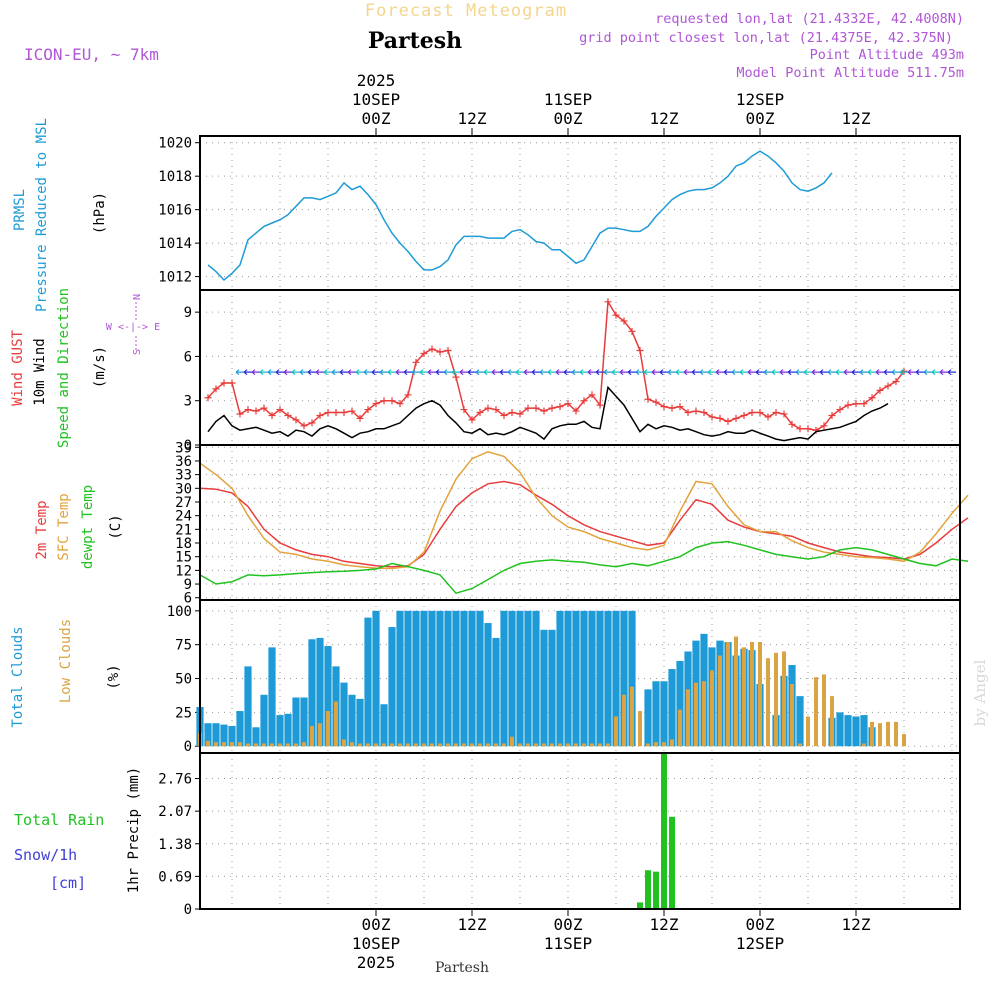  I want to click on top-tick-label: 00Z, so click(568, 118).